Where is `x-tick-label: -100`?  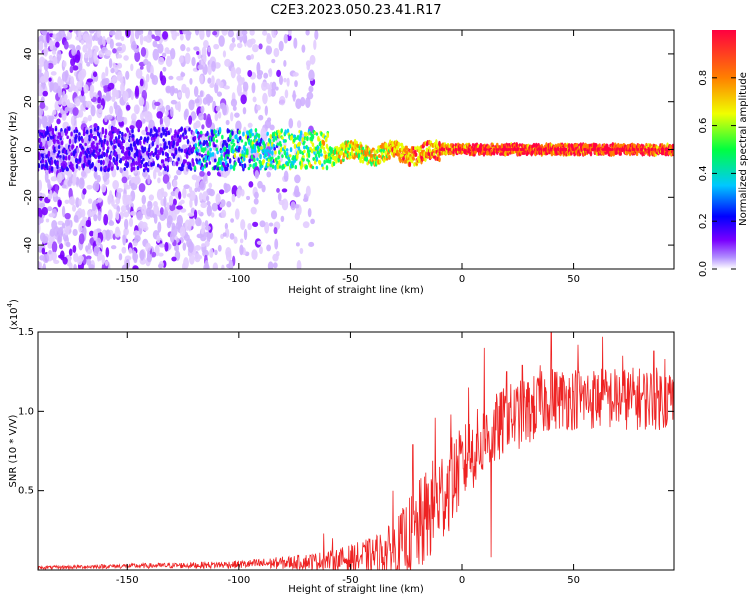 x-tick-label: -100 is located at coordinates (238, 580).